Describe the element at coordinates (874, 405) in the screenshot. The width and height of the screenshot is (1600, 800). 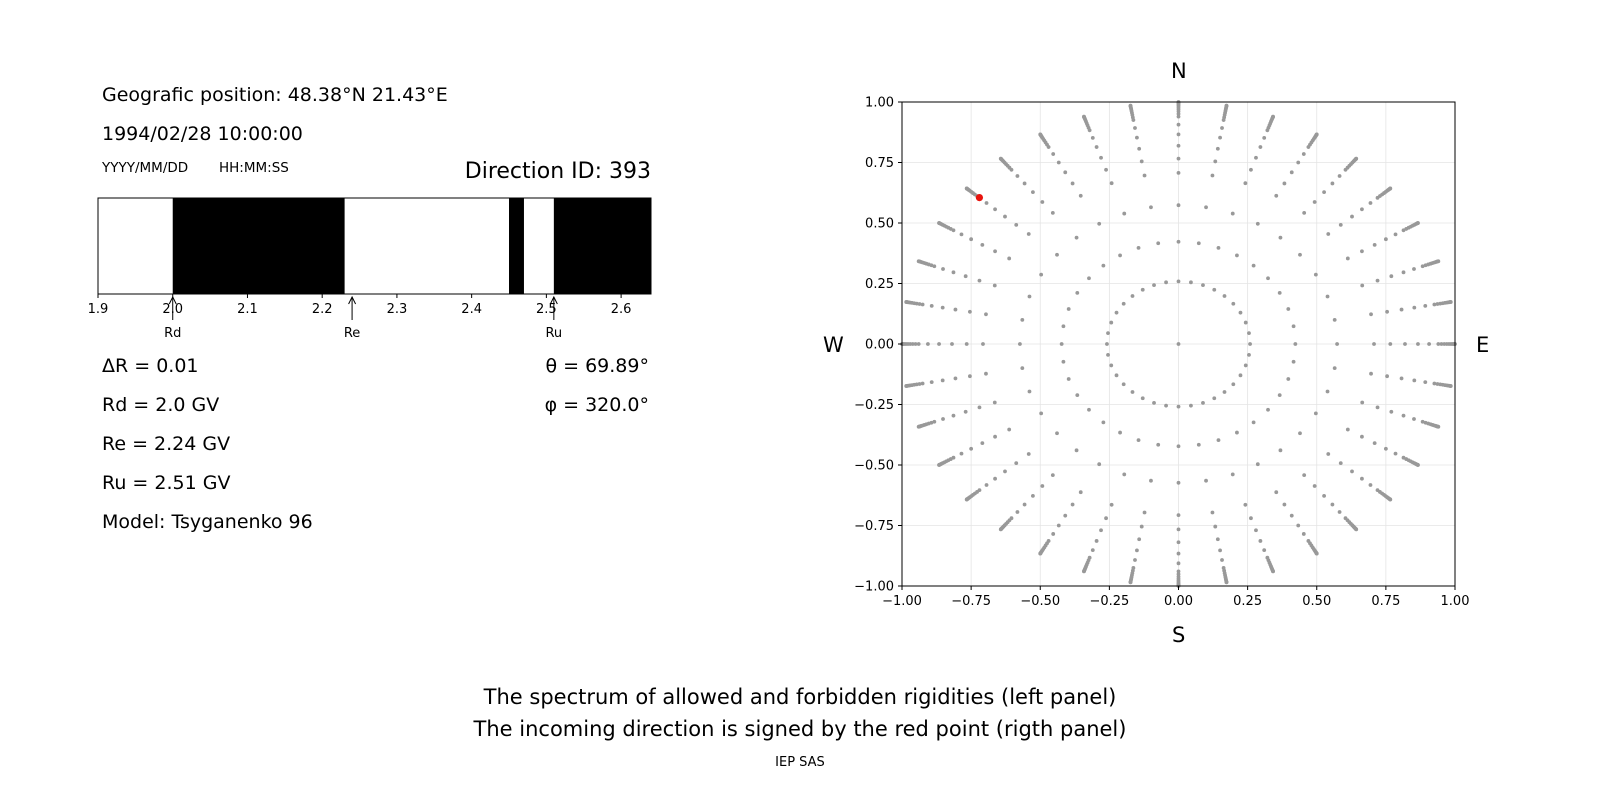
I see `y-tick-label-3: −0.25` at that location.